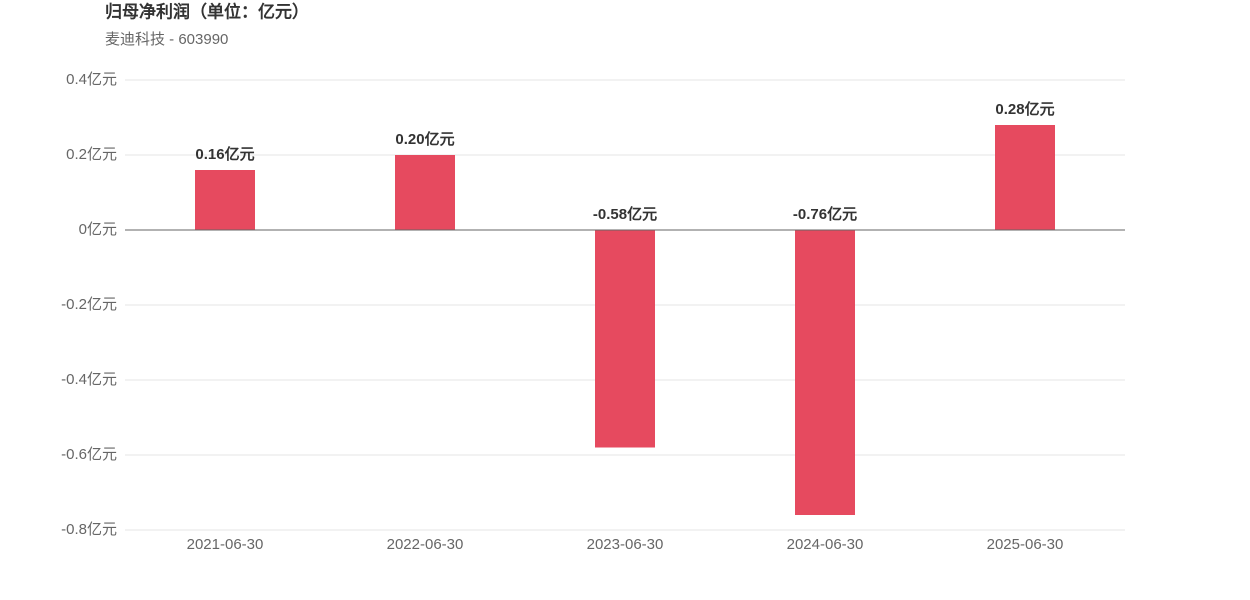 This screenshot has height=600, width=1250. What do you see at coordinates (1025, 544) in the screenshot?
I see `x-tick-label: 2025-06-30` at bounding box center [1025, 544].